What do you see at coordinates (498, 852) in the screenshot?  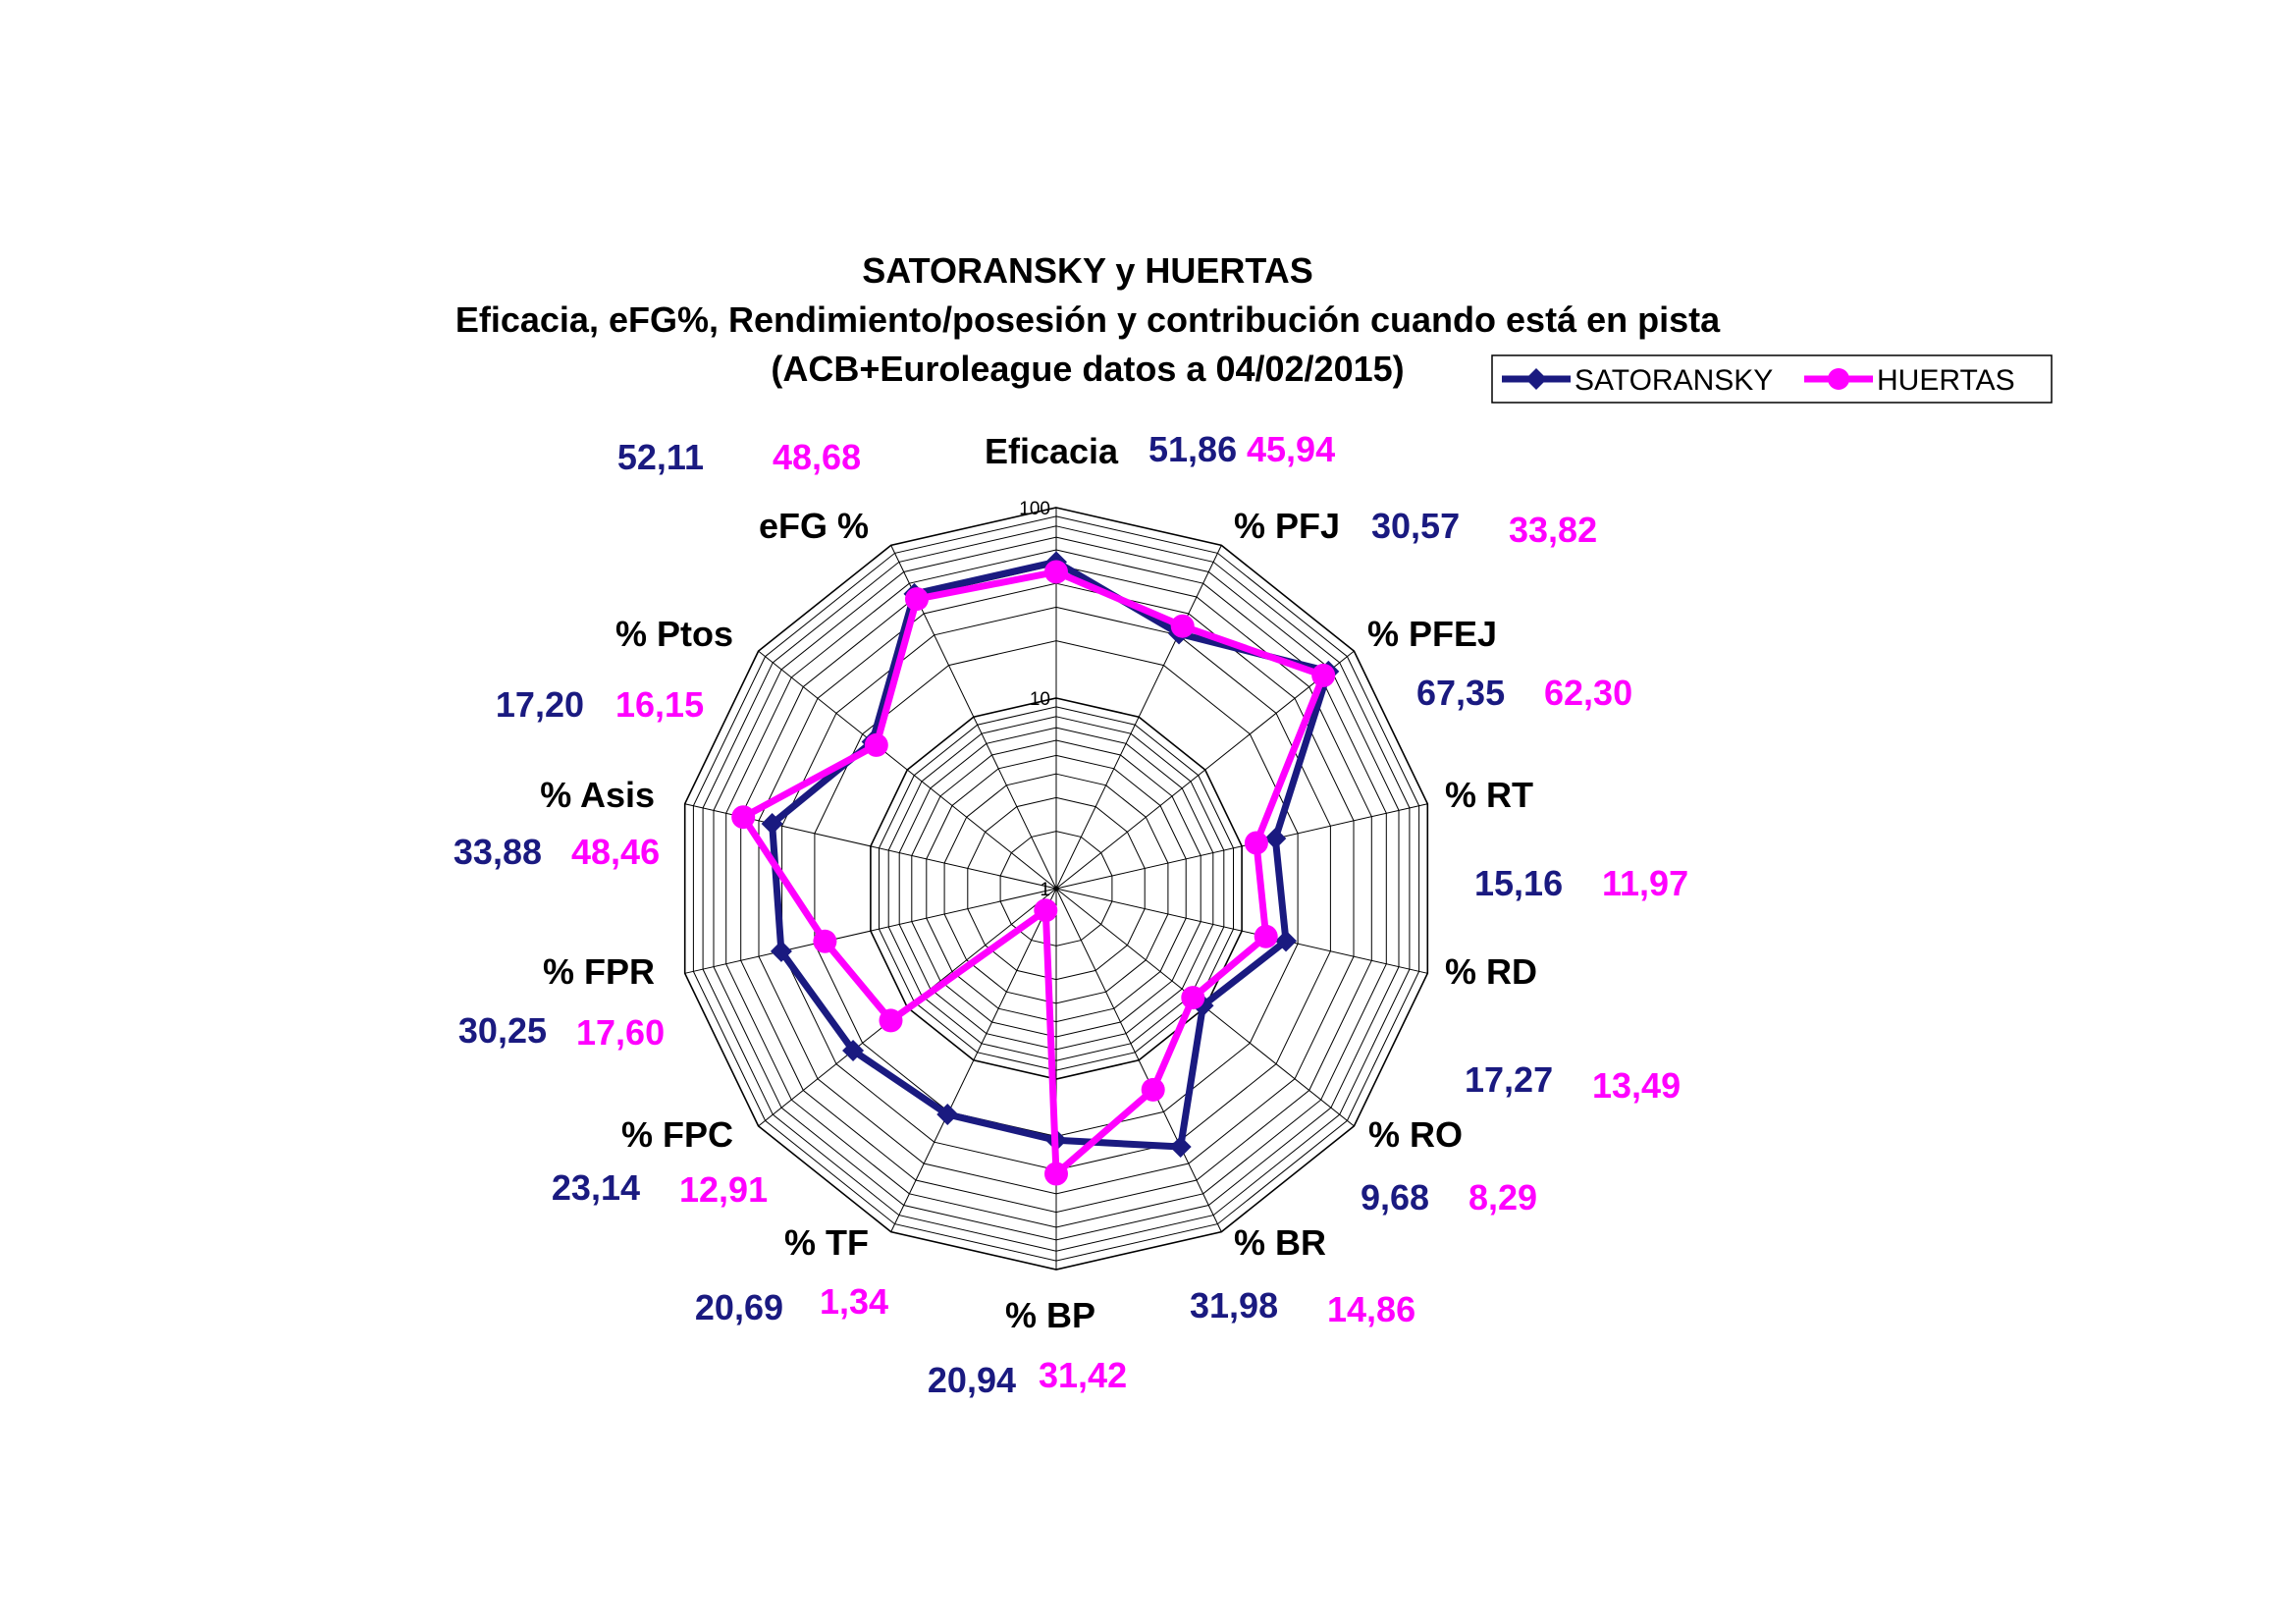 I see `value-label-satoransky: 33,88` at bounding box center [498, 852].